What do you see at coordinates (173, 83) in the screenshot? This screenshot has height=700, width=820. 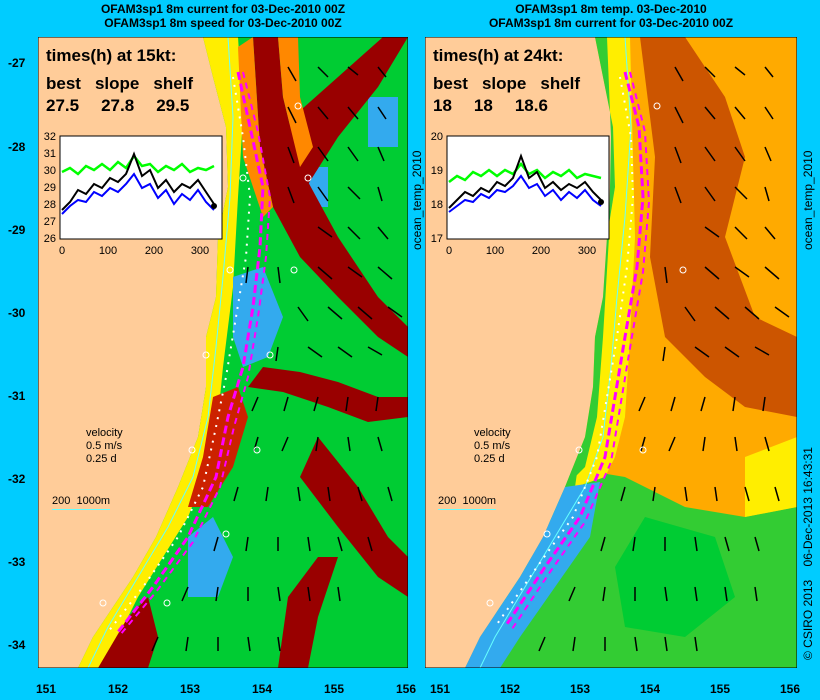 I see `left-col-shelf: shelf` at bounding box center [173, 83].